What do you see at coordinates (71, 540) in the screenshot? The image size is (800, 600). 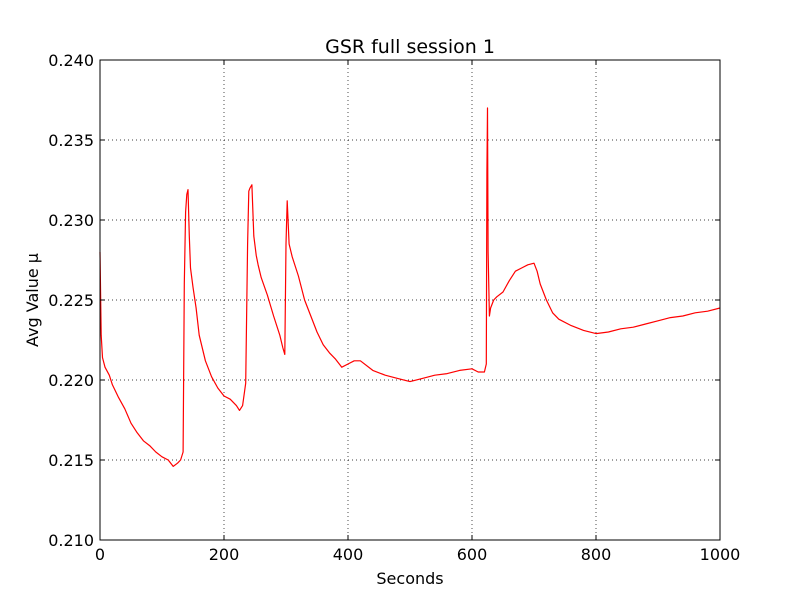 I see `y-tick-label: 0.210` at bounding box center [71, 540].